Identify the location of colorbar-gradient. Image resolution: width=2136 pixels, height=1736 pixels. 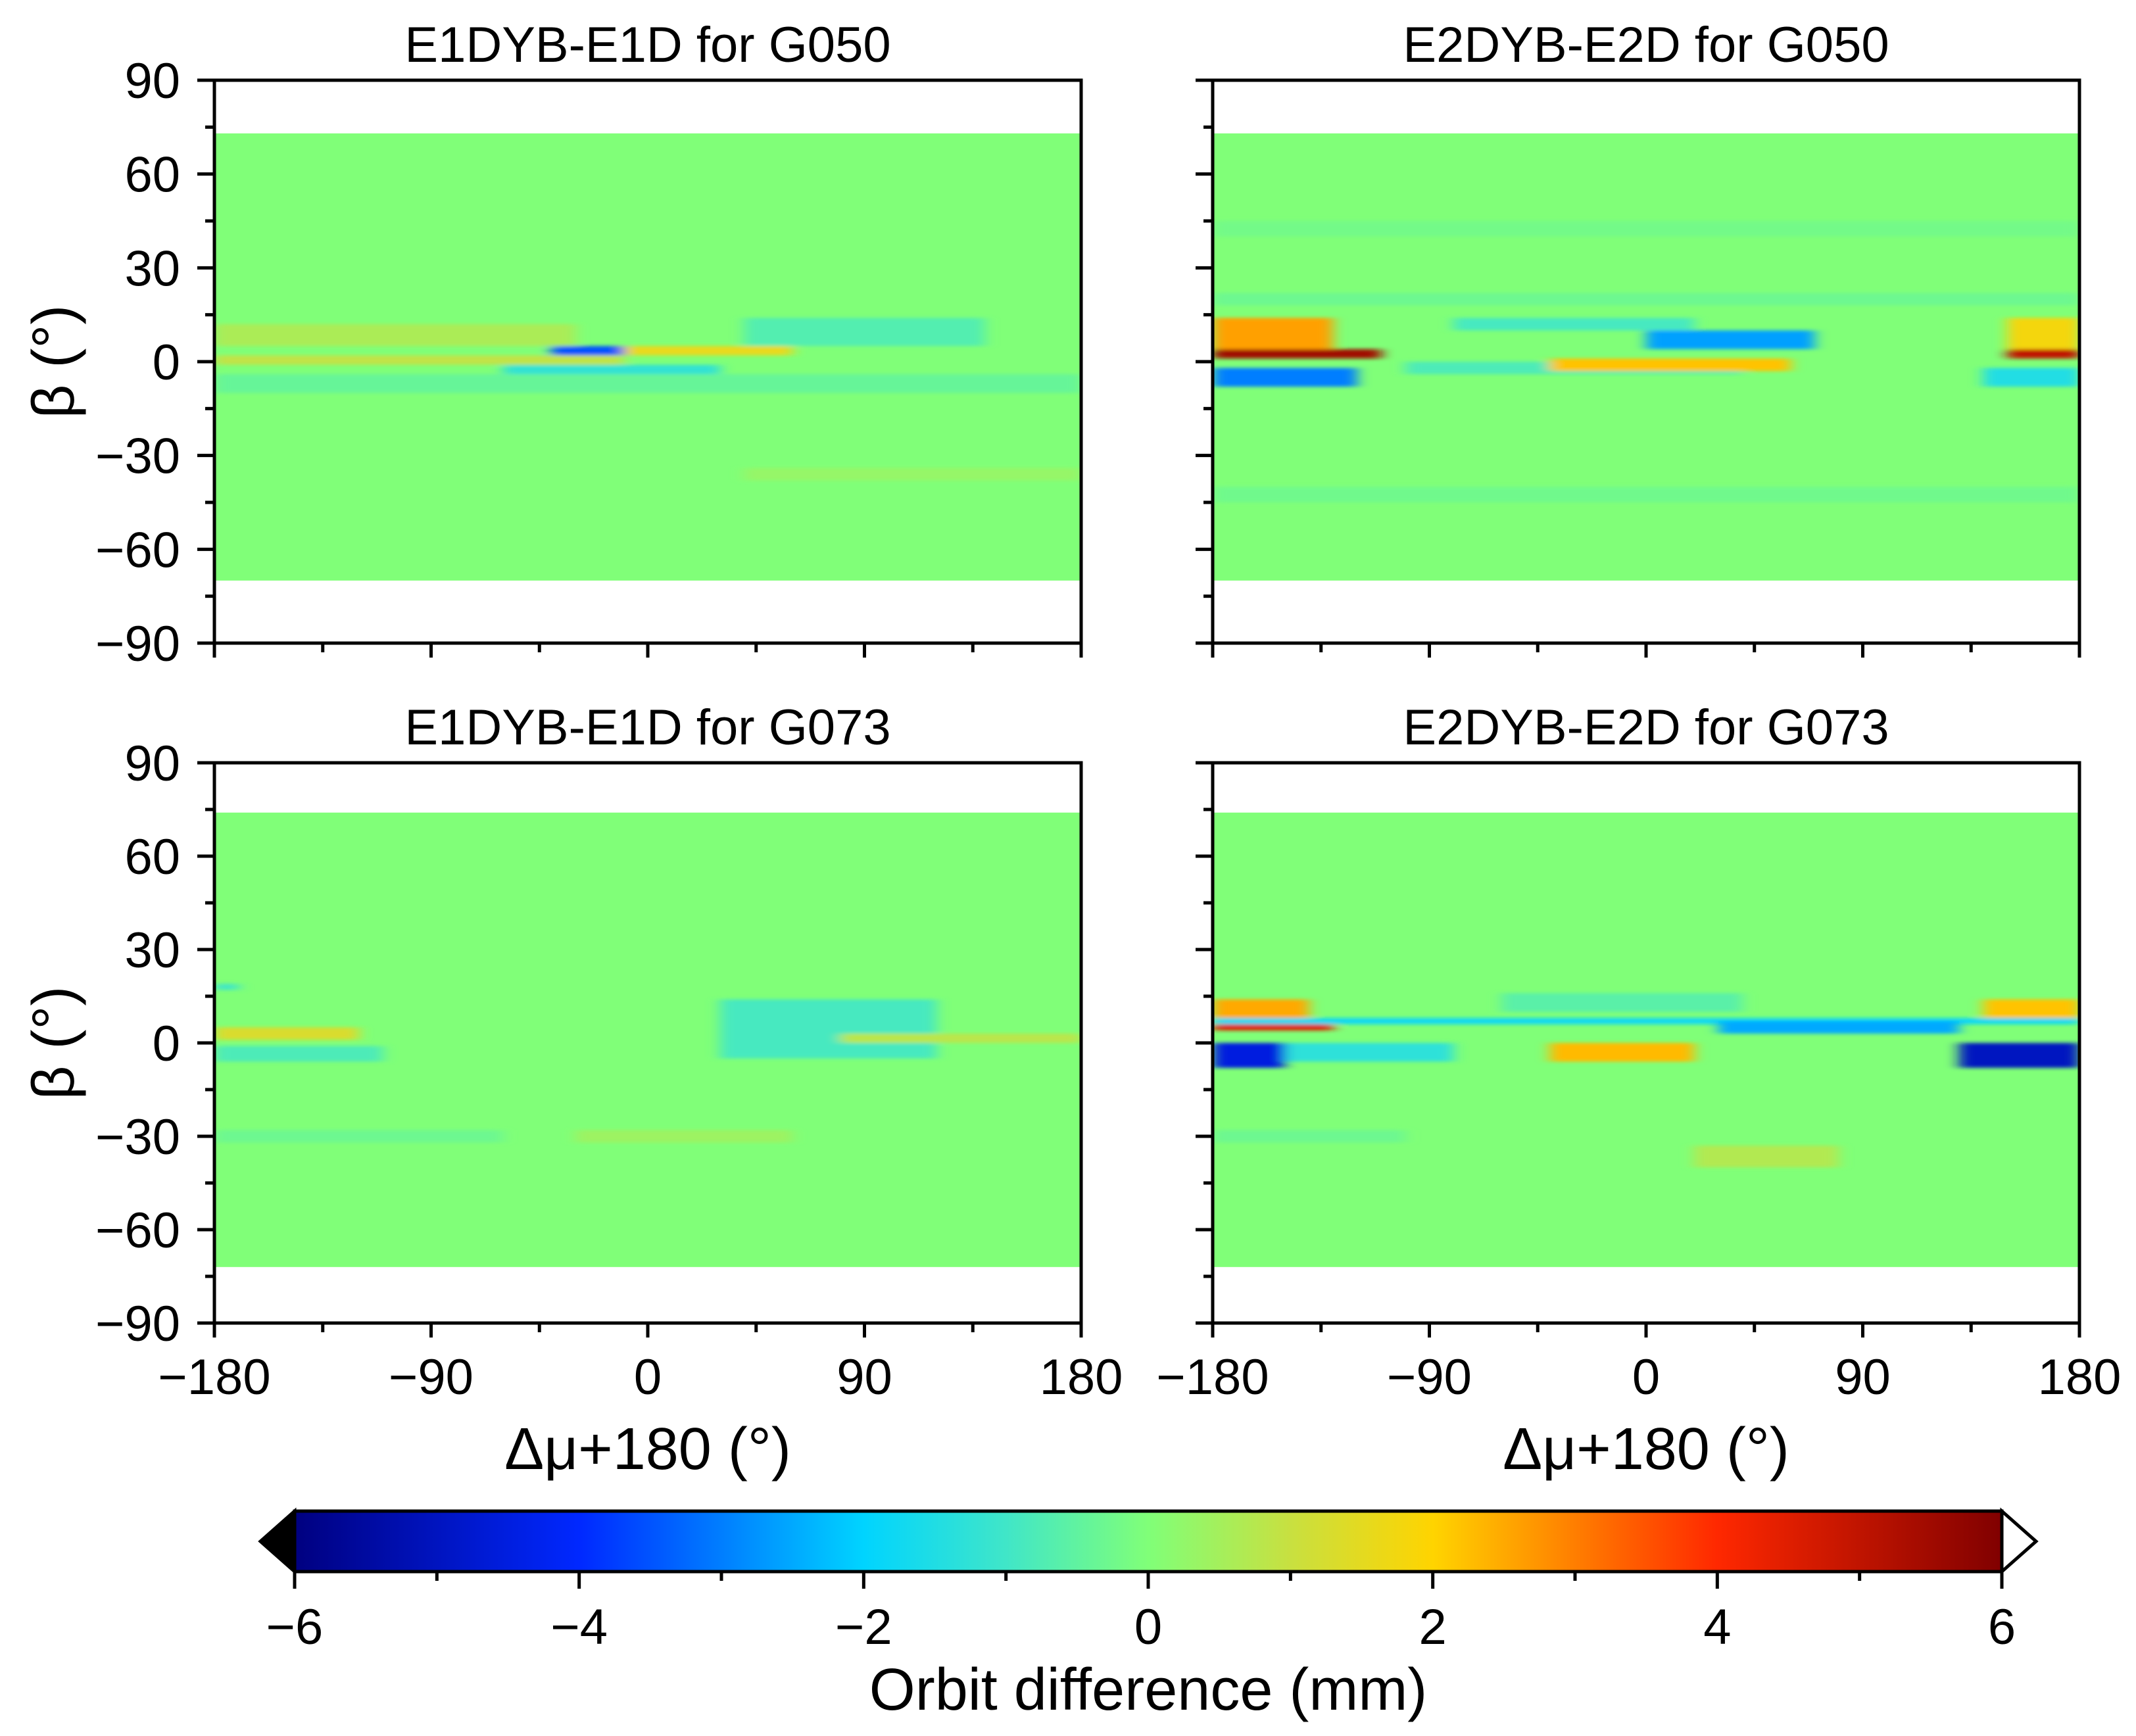
(1148, 1542).